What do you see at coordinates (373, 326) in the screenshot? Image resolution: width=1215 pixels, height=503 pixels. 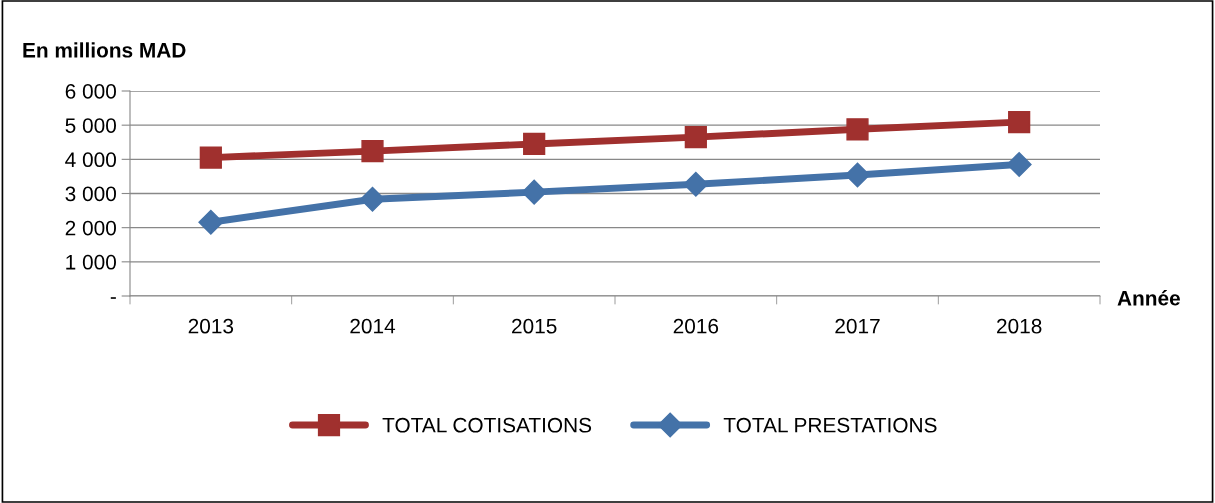 I see `x-tick-label: 2014` at bounding box center [373, 326].